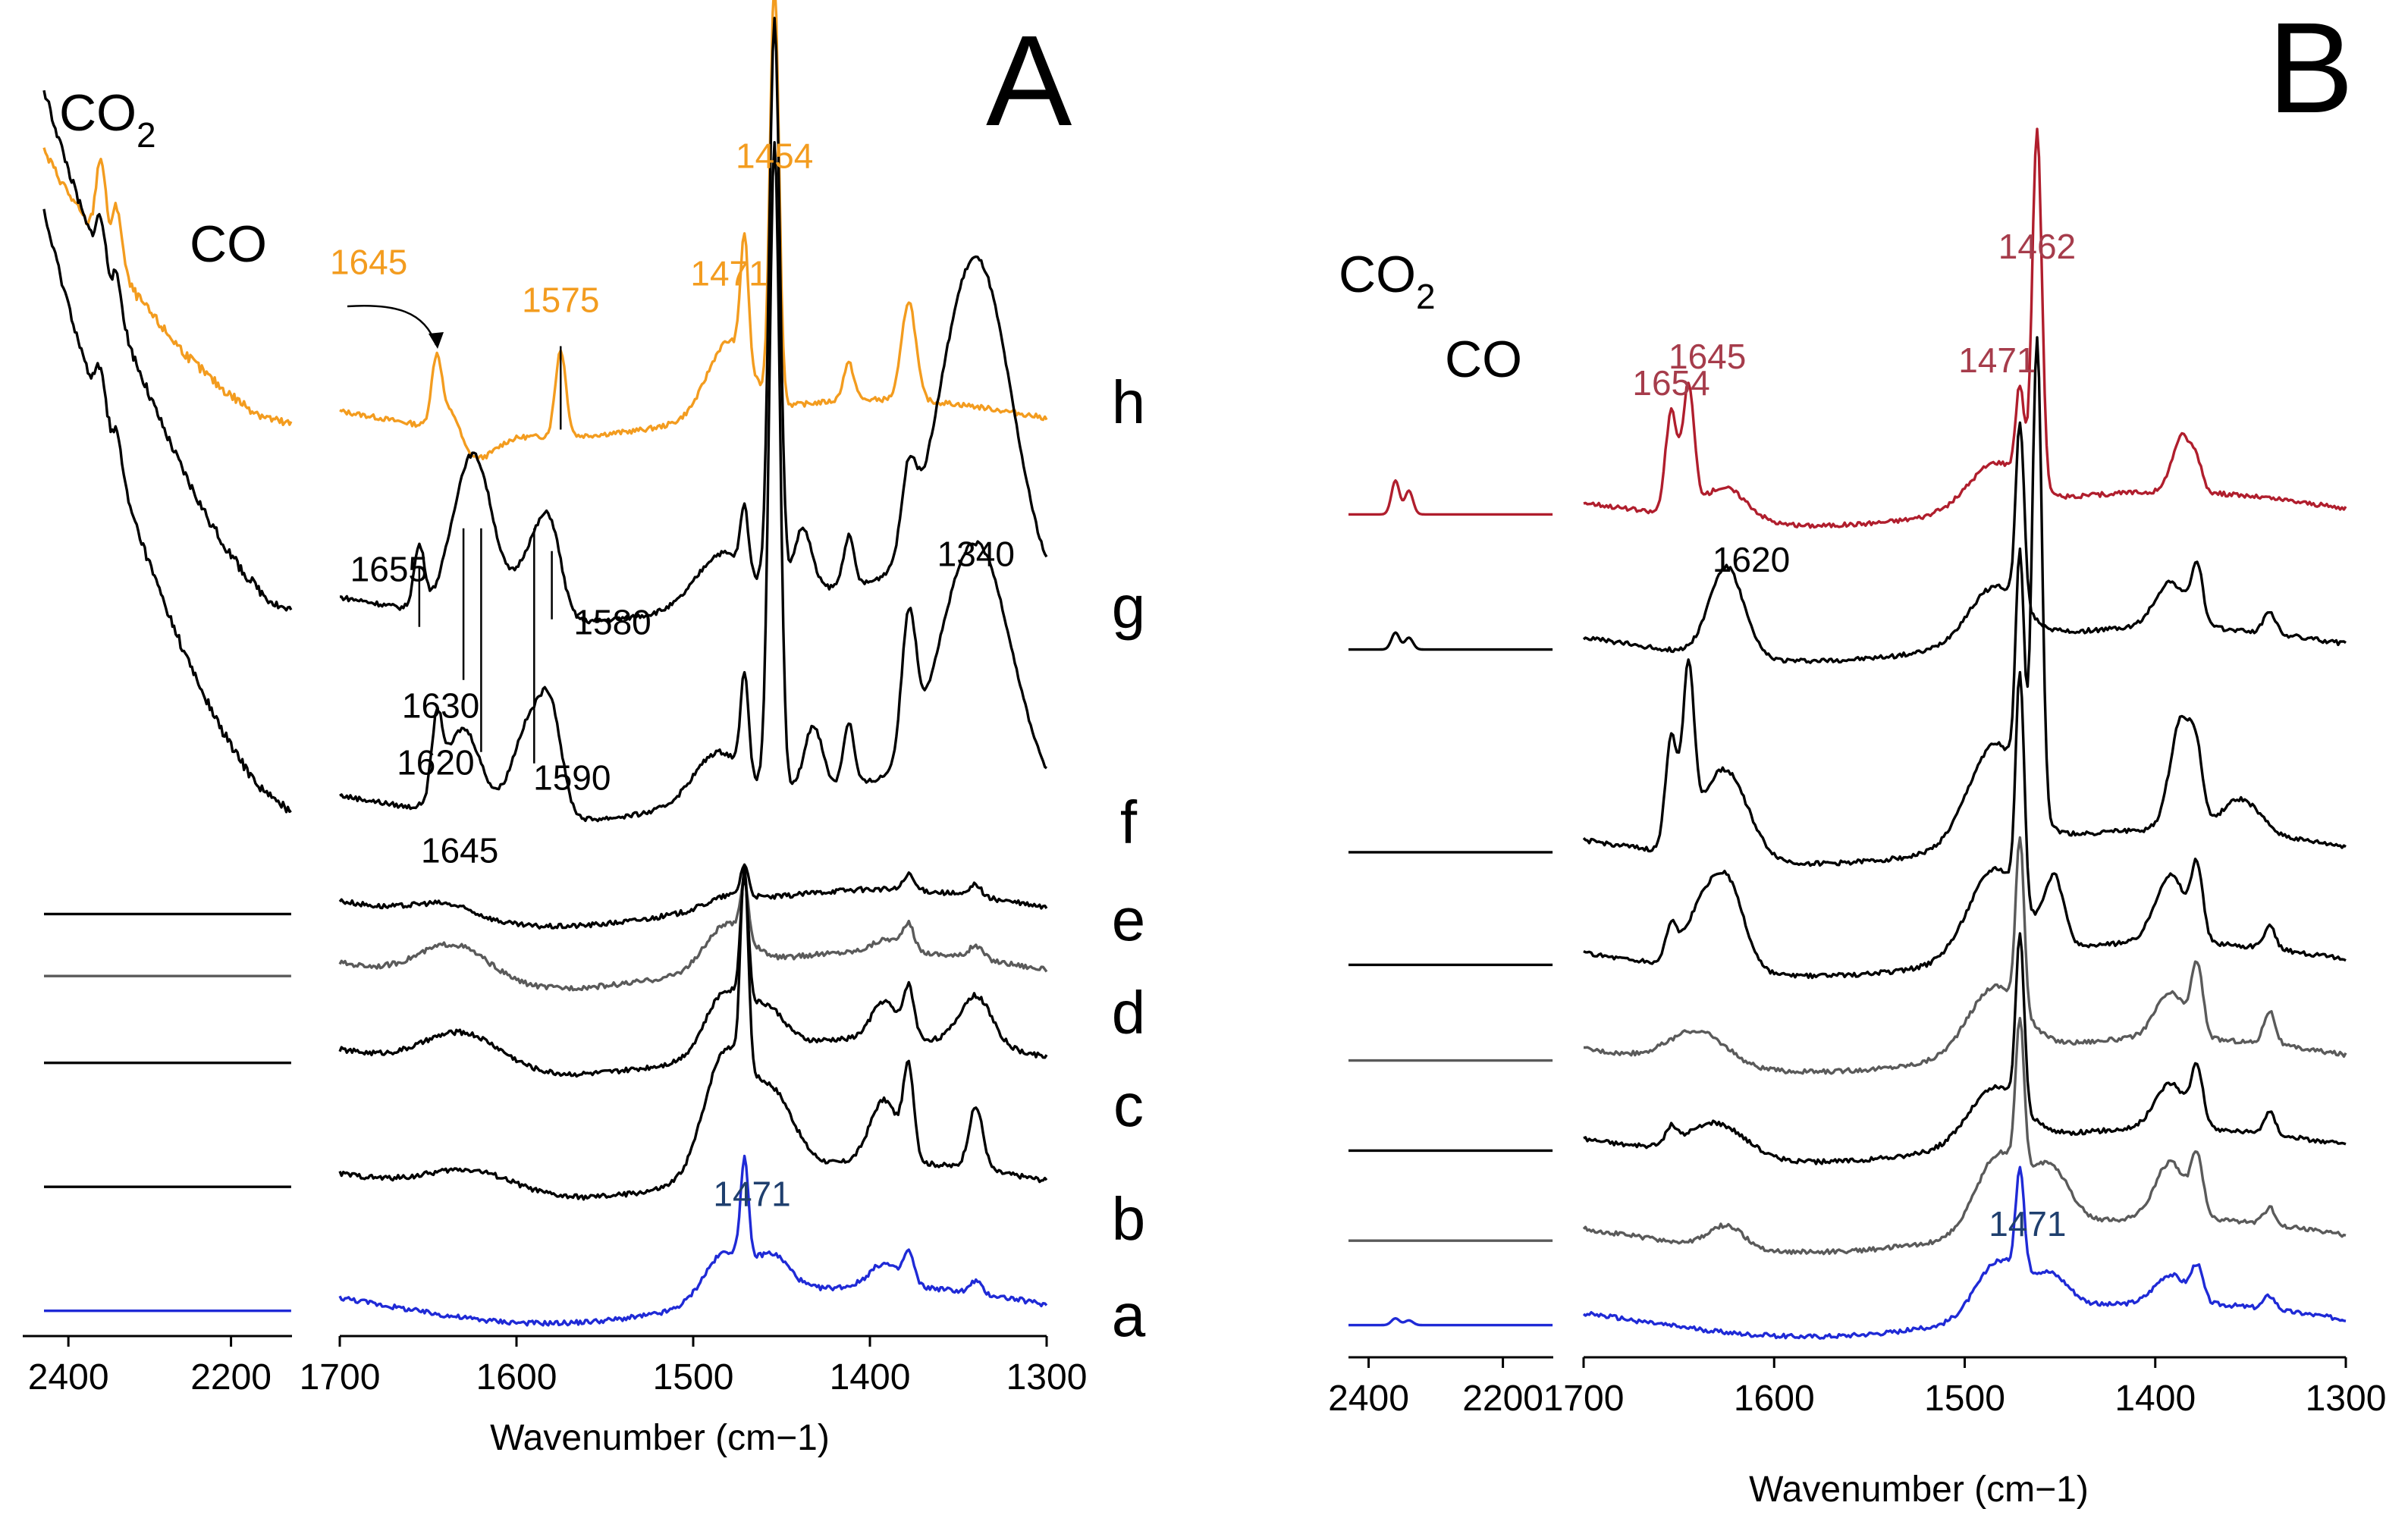 This screenshot has height=1537, width=2408. What do you see at coordinates (1129, 402) in the screenshot?
I see `trace-letter-h: h` at bounding box center [1129, 402].